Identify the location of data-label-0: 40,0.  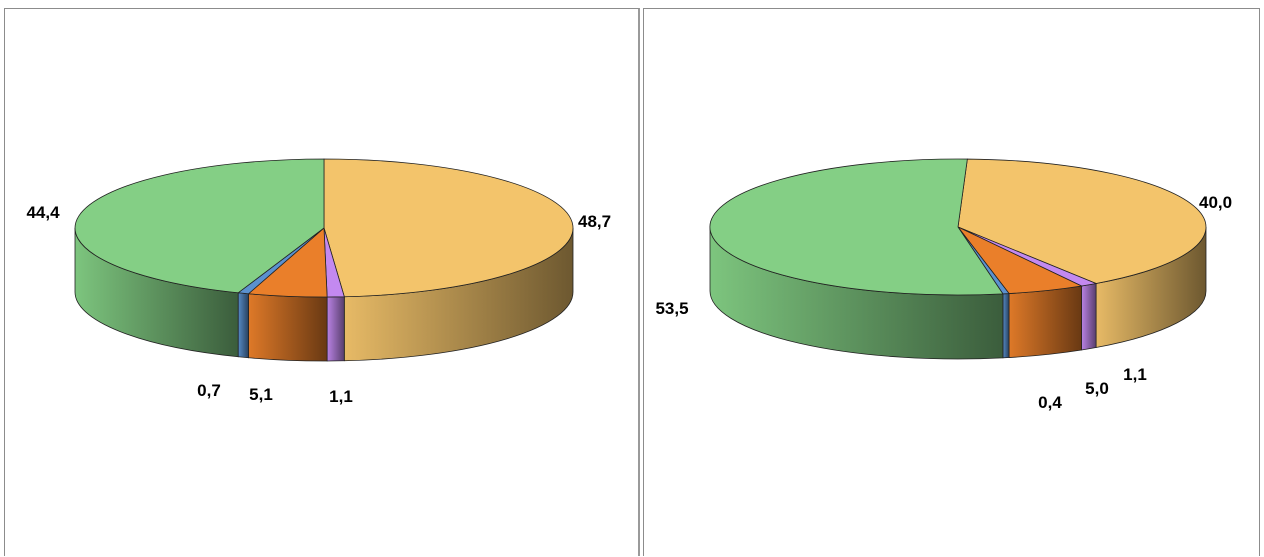
(1215, 202).